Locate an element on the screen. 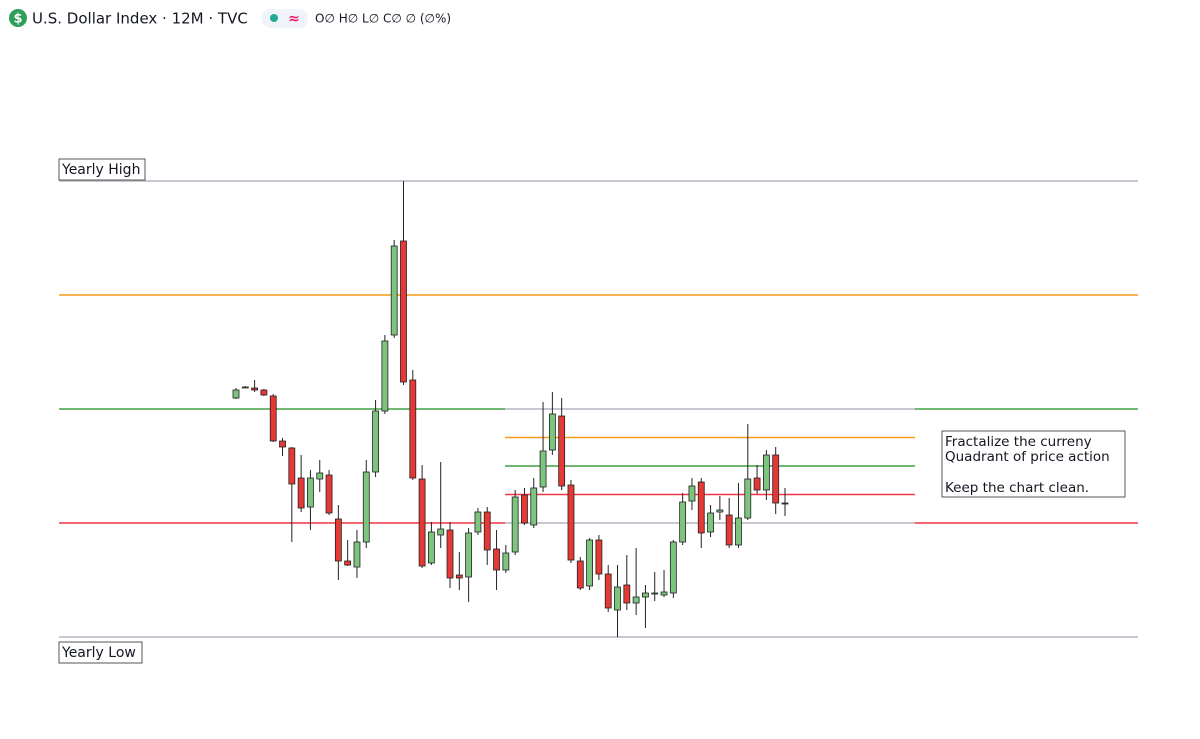 Image resolution: width=1200 pixels, height=739 pixels. status-dot is located at coordinates (274, 18).